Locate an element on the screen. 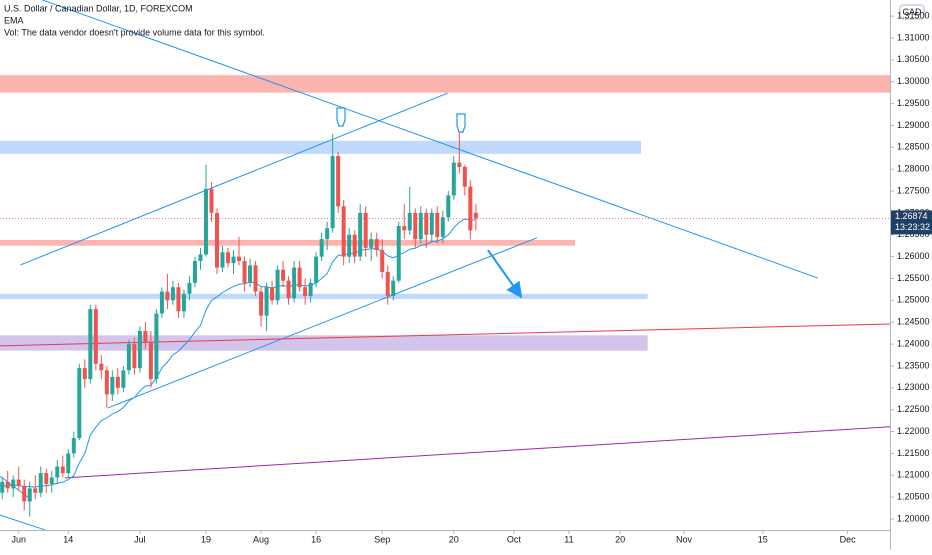 This screenshot has width=932, height=555. x-tick-label: Sep is located at coordinates (382, 539).